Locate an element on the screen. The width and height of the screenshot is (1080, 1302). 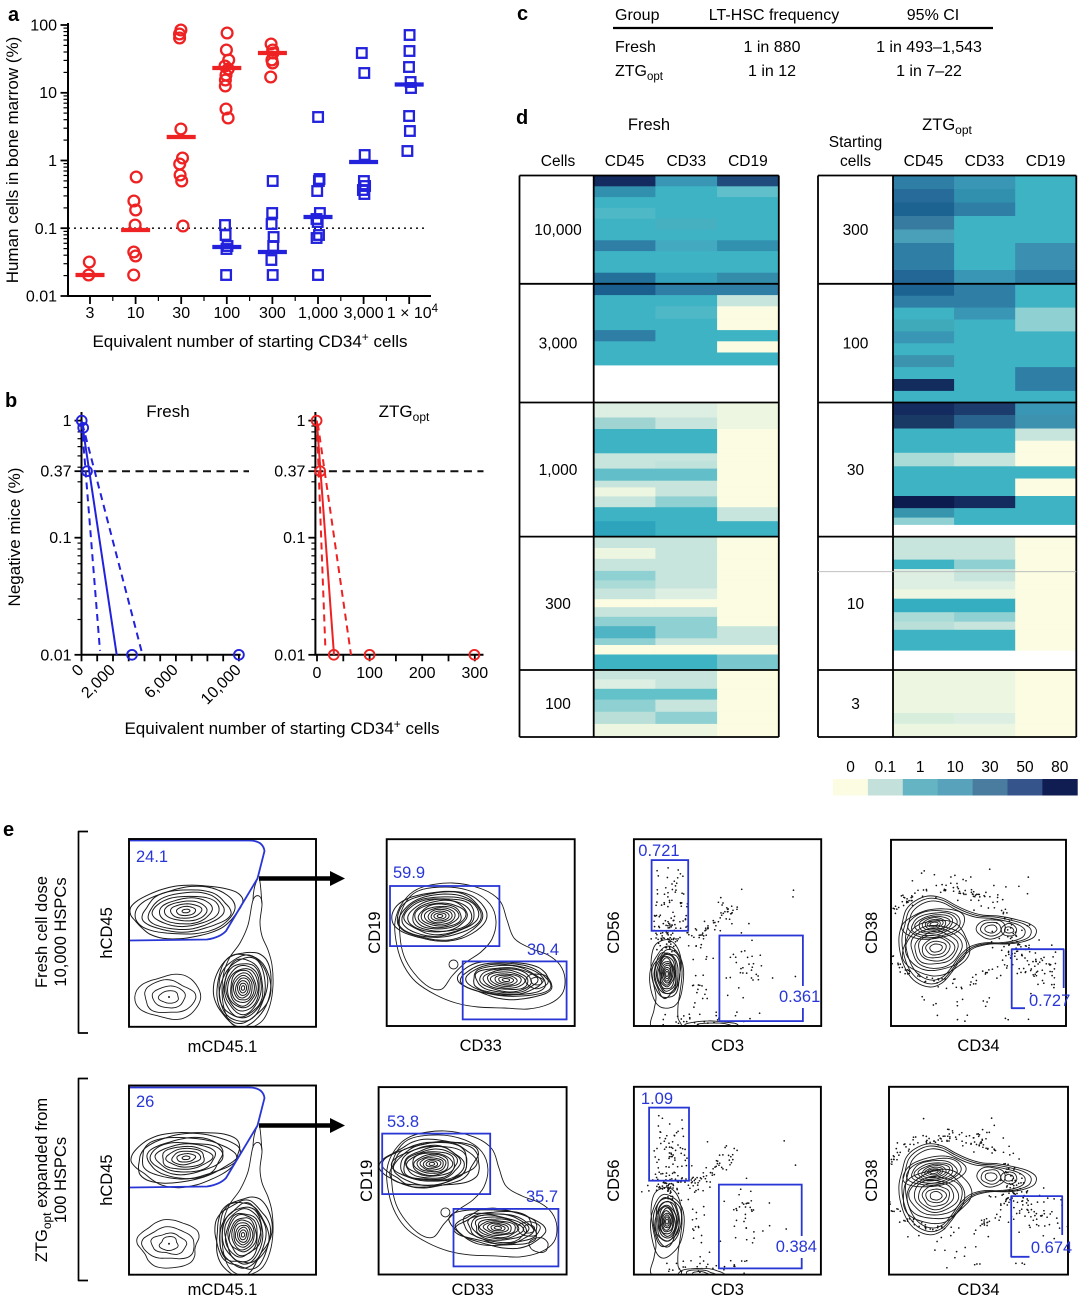
svg-text: 0.674 is located at coordinates (1051, 1248).